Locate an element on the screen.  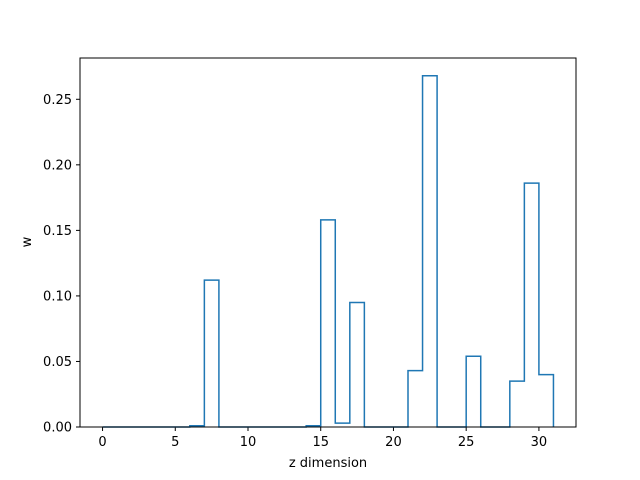
y-tick-label: 0.10 is located at coordinates (57, 296).